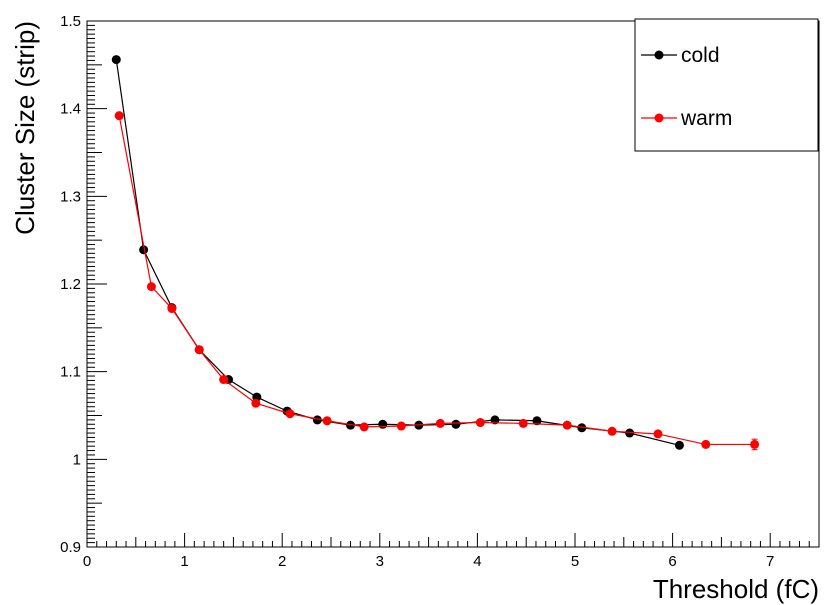 The width and height of the screenshot is (824, 605). I want to click on legend-item-warm: warm, so click(686, 118).